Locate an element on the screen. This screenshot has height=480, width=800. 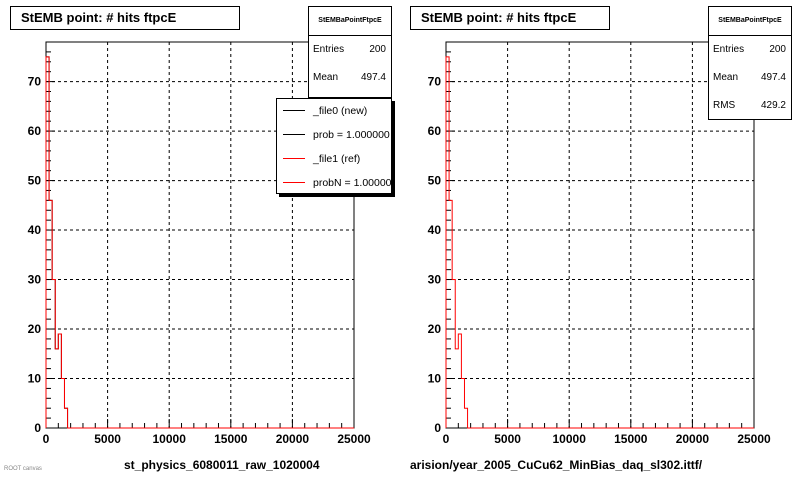
right-title: StEMB point: # hits ftpcE is located at coordinates (510, 18).